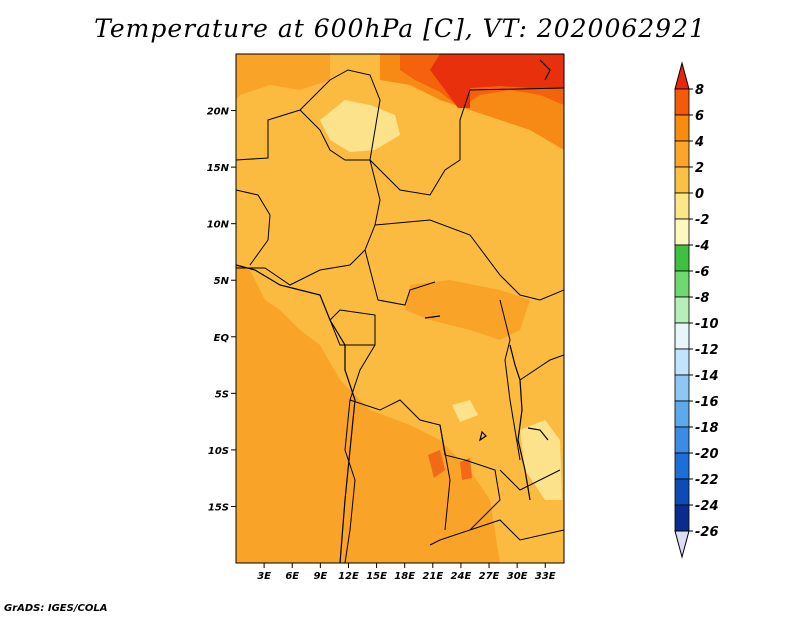 This screenshot has width=800, height=618. I want to click on lat-label-6: 10S, so click(218, 451).